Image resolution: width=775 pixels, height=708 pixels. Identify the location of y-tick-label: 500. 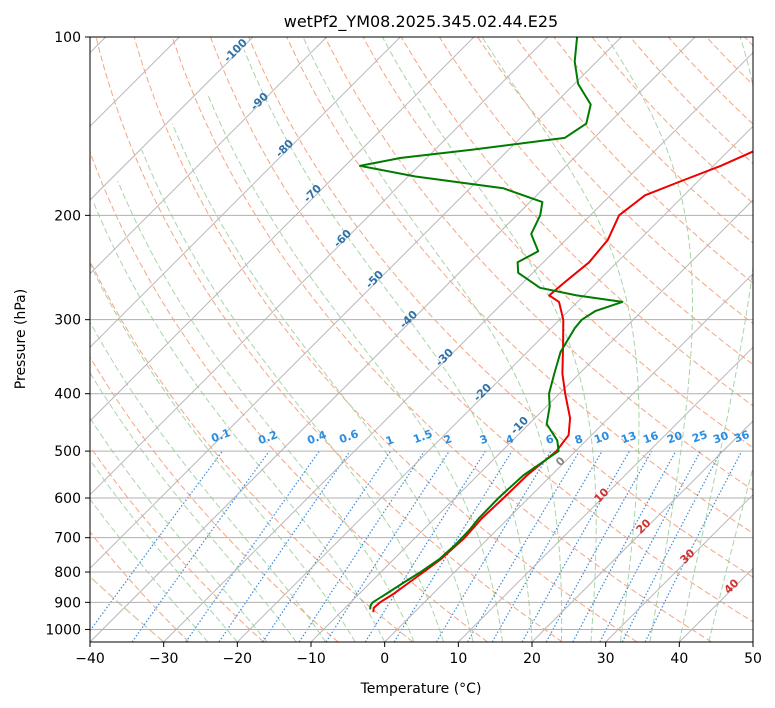
(67, 452).